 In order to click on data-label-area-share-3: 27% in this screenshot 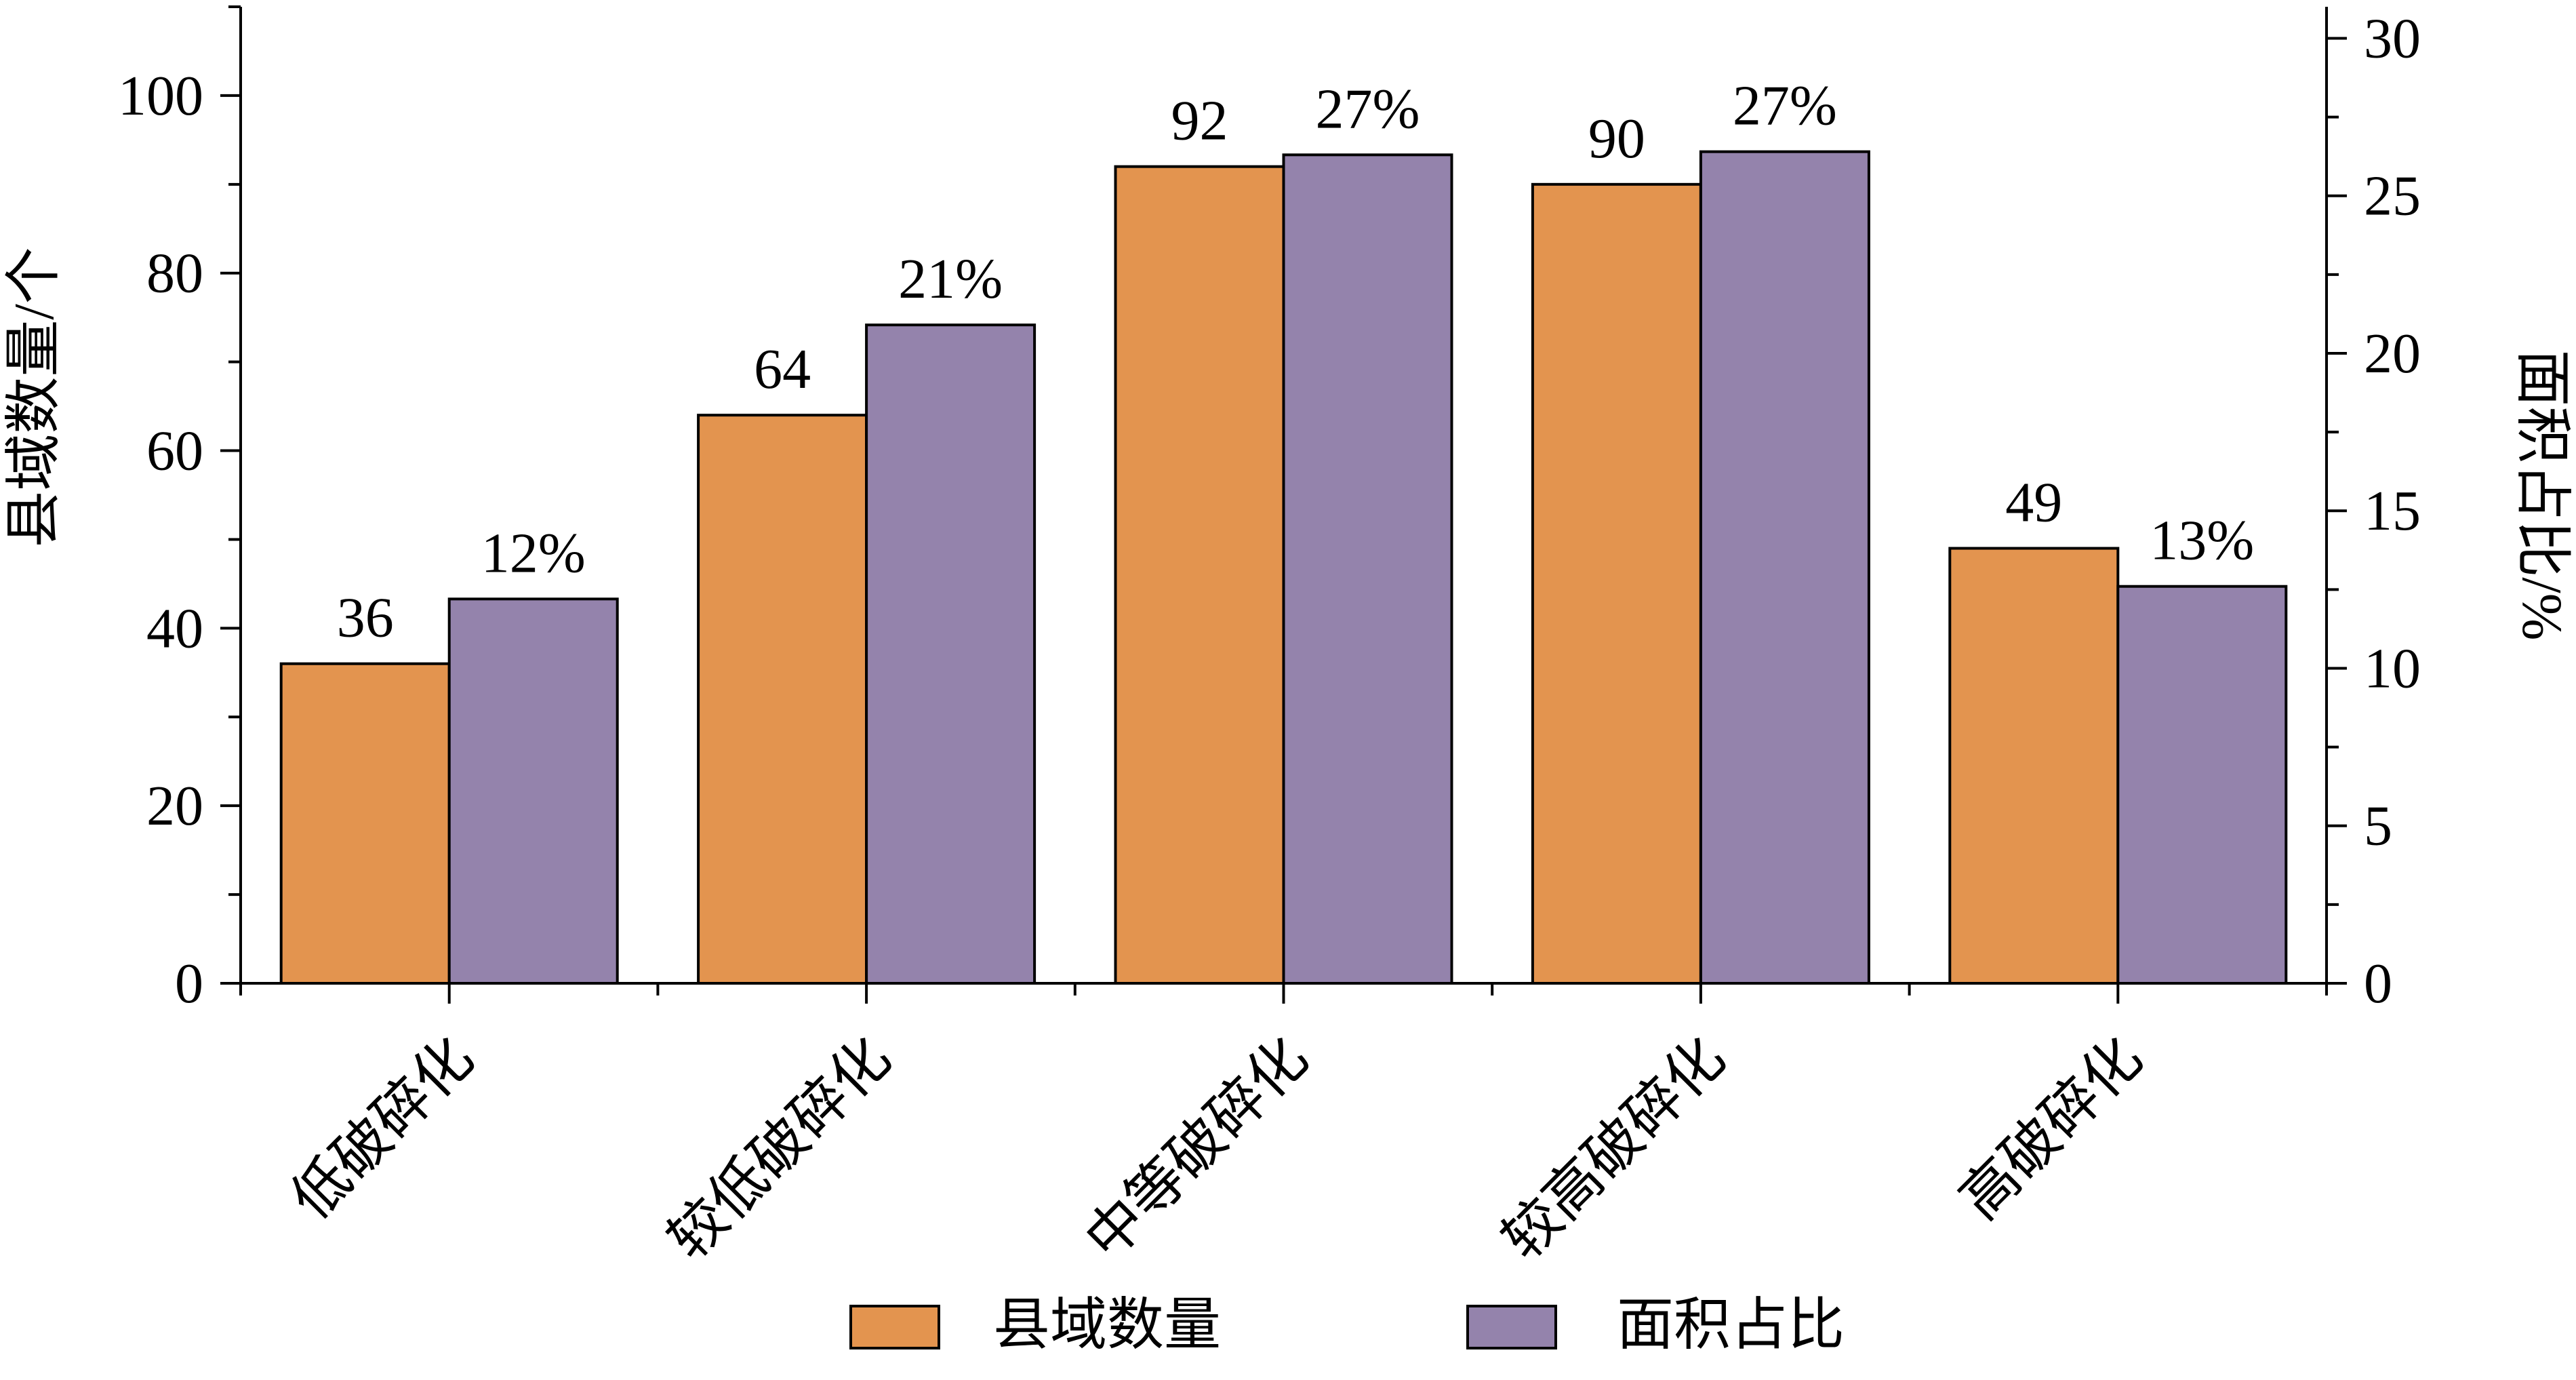, I will do `click(1785, 106)`.